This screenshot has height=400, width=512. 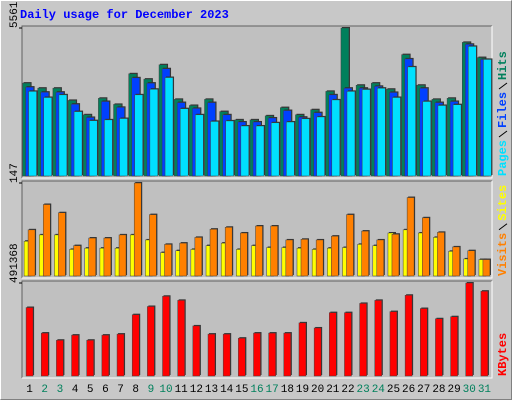 I want to click on x-tick-label: 28, so click(x=438, y=390).